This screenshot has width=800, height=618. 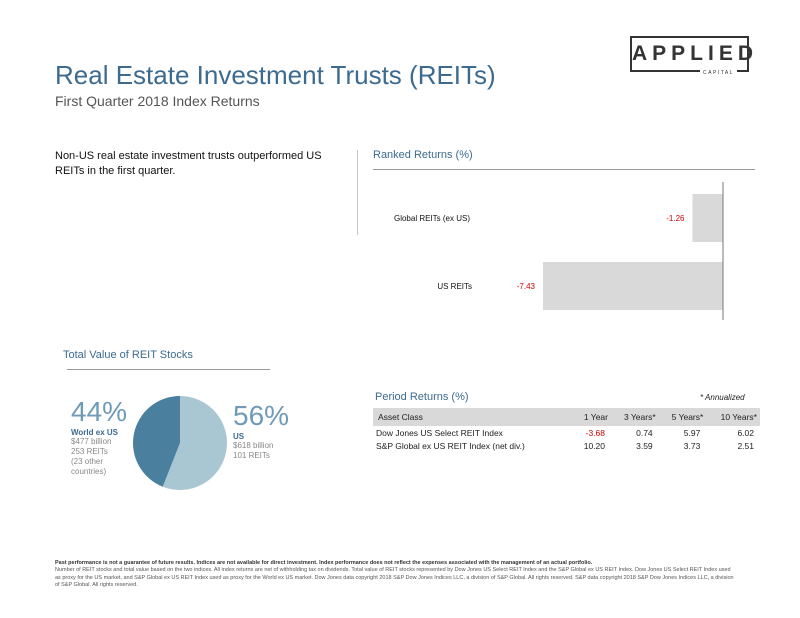 I want to click on us-block: 56% US $618 billion 101 REITs, so click(x=268, y=430).